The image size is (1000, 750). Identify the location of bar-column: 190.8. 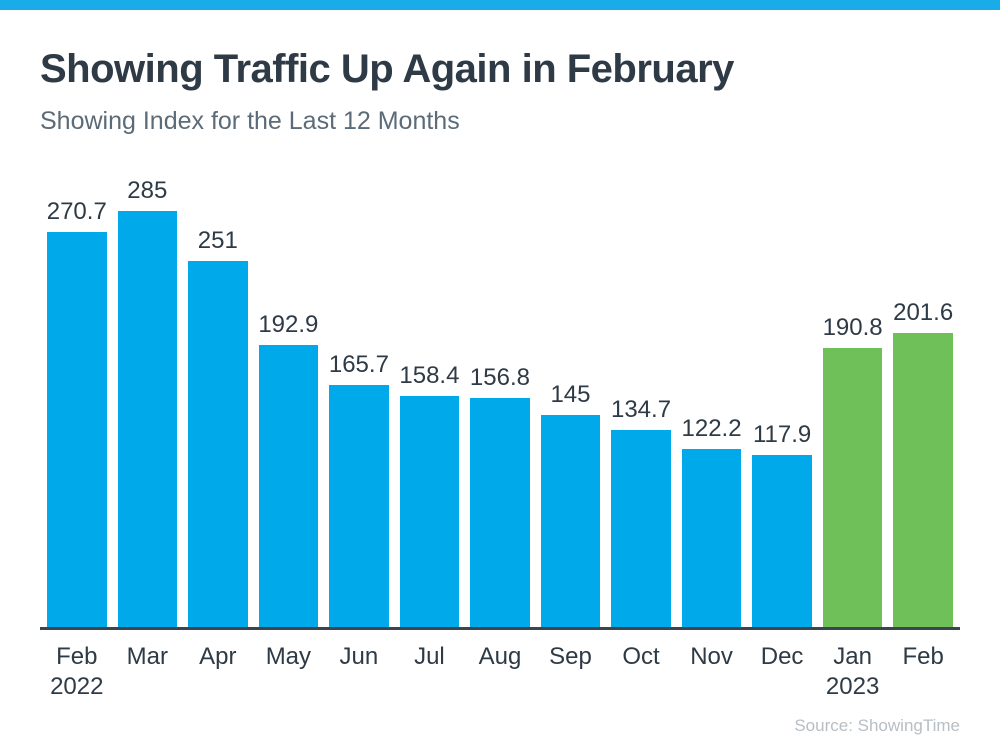
(852, 470).